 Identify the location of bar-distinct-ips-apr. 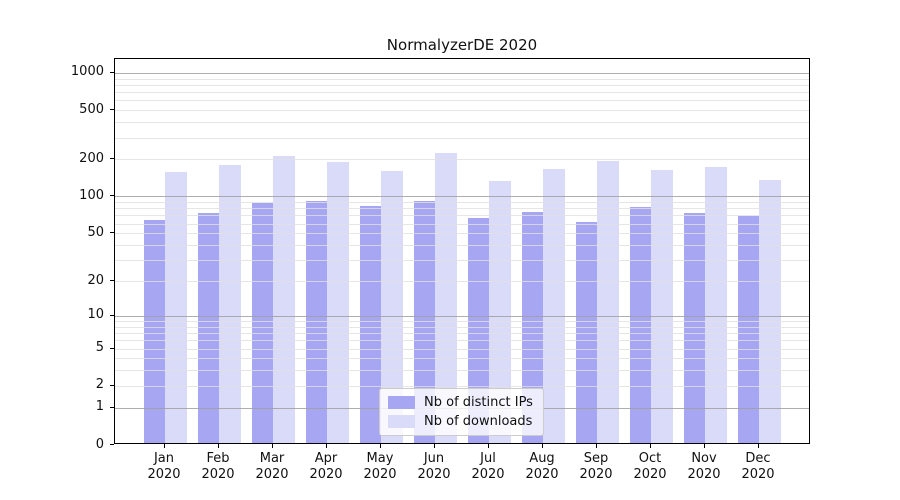
(316, 322).